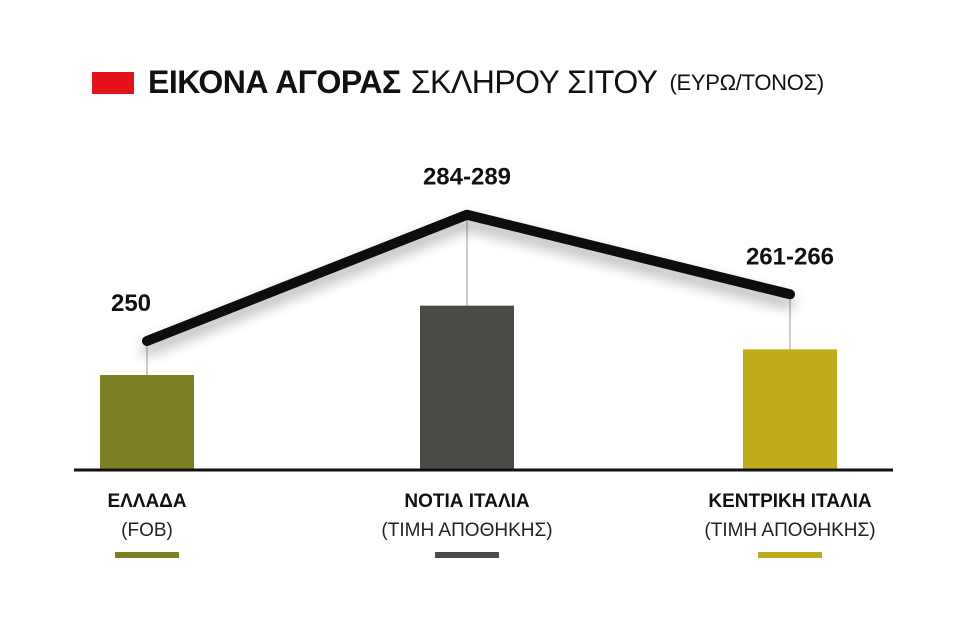 The width and height of the screenshot is (960, 620). Describe the element at coordinates (467, 501) in the screenshot. I see `category-label: ΝΟΤΙΑ ΙΤΑΛΙΑ` at that location.